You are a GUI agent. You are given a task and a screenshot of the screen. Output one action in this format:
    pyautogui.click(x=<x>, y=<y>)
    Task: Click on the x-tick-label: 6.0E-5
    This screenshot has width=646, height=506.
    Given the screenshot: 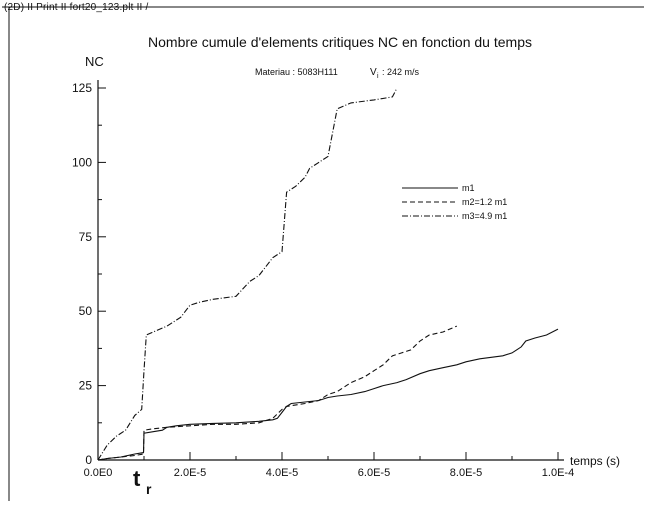 What is the action you would take?
    pyautogui.click(x=374, y=473)
    